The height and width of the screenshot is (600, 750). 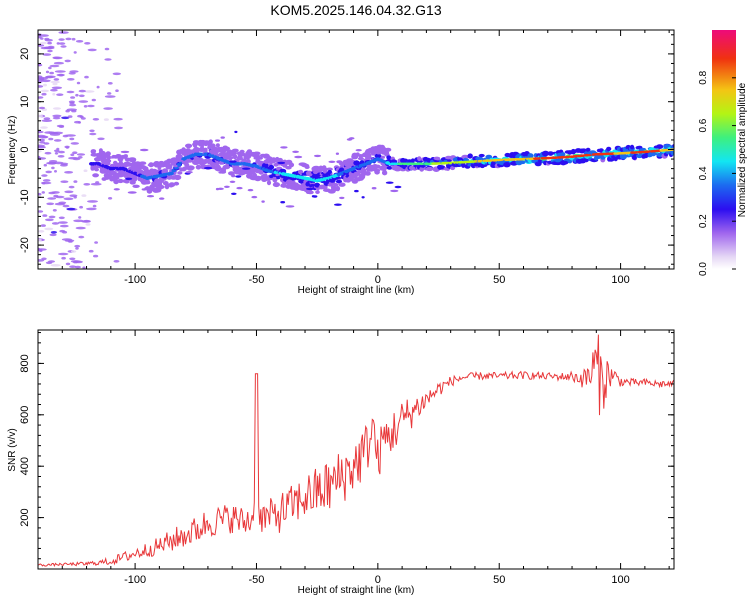 I want to click on colorbar-tick-label: 0.8, so click(x=703, y=77).